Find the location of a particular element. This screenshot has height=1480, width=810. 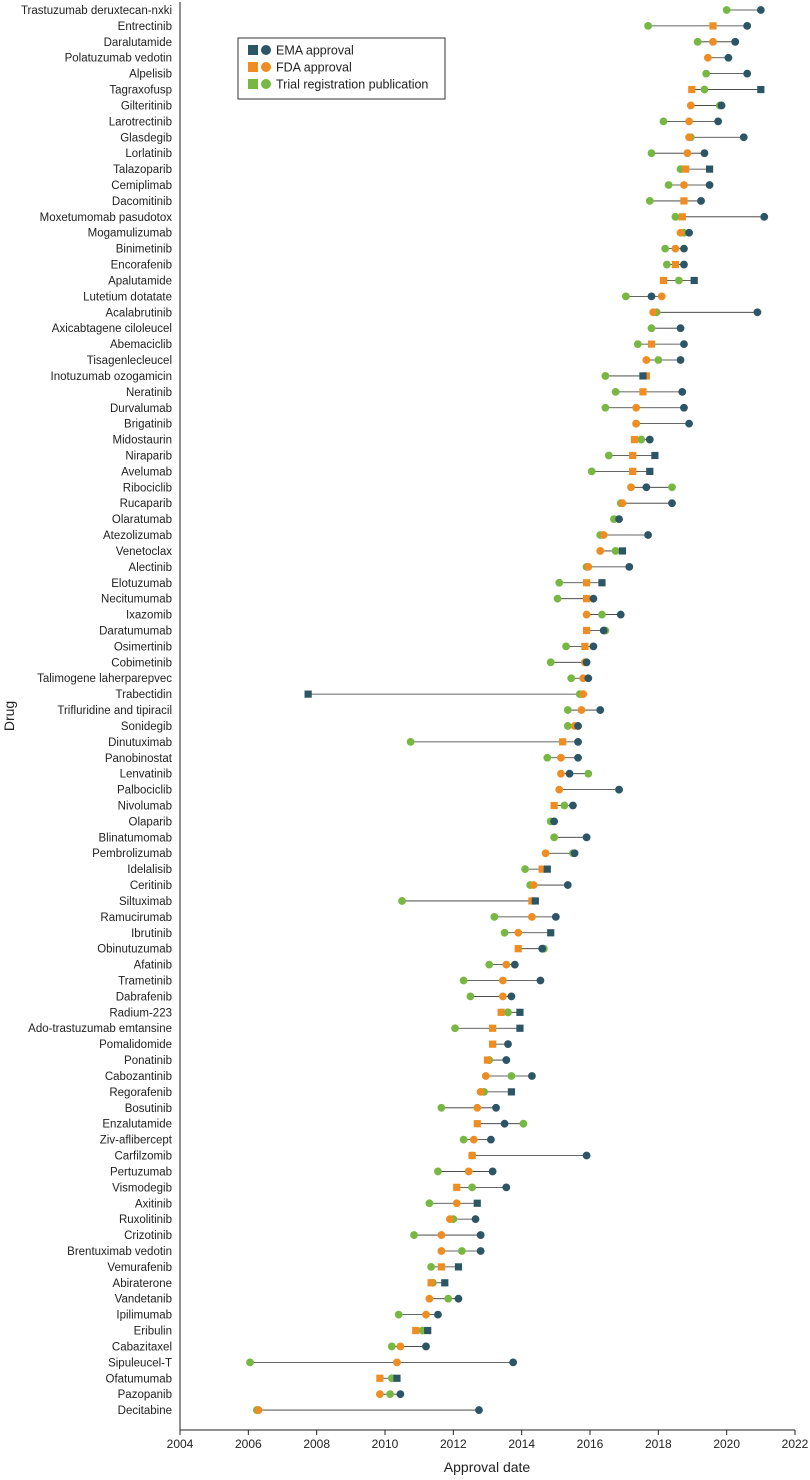

trial-marker-cobimetinib is located at coordinates (550, 662).